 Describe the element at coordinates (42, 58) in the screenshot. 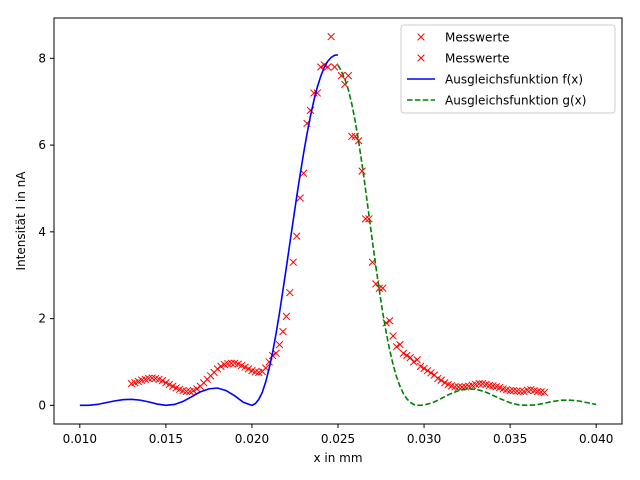

I see `y-tick-label: 8` at that location.